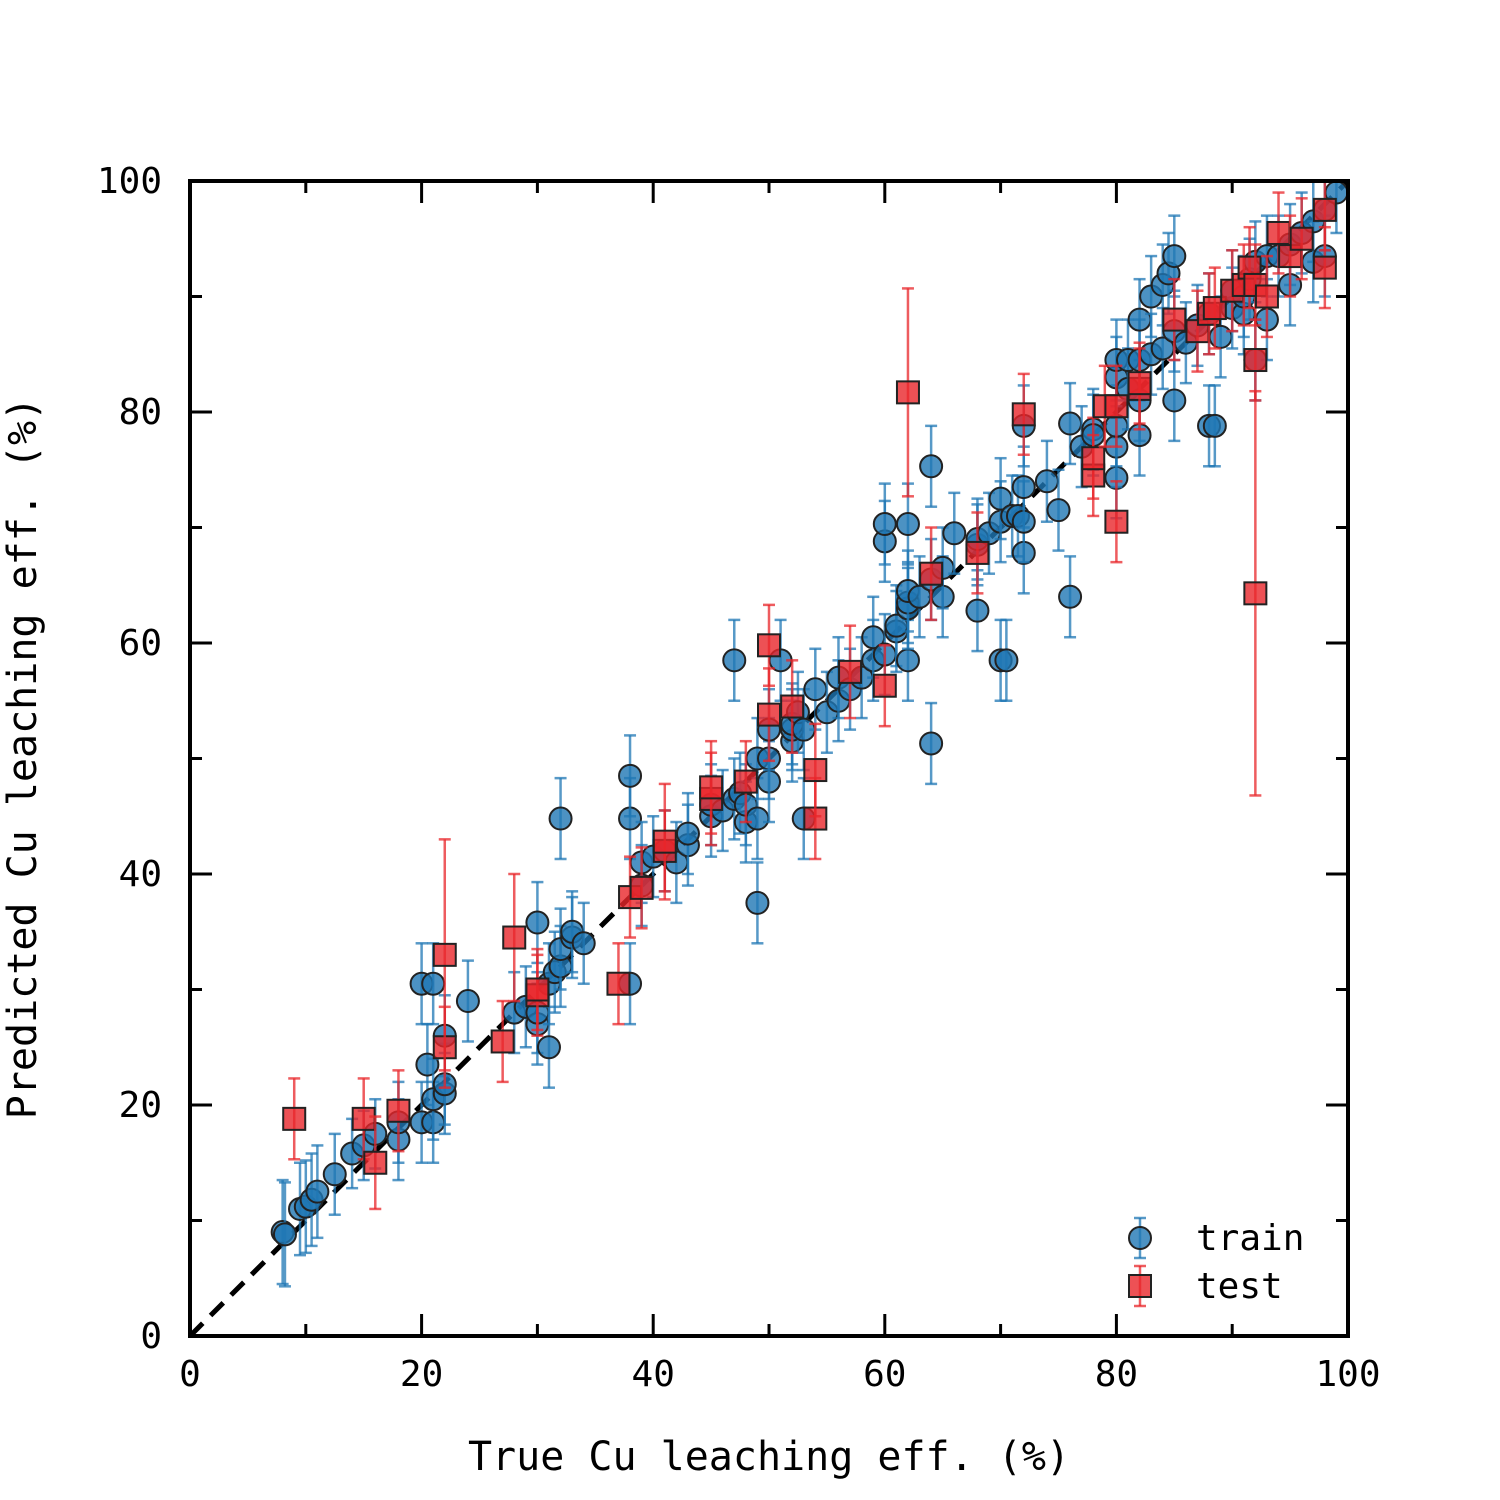 The image size is (1500, 1500). What do you see at coordinates (140, 874) in the screenshot?
I see `y-tick-label: 40` at bounding box center [140, 874].